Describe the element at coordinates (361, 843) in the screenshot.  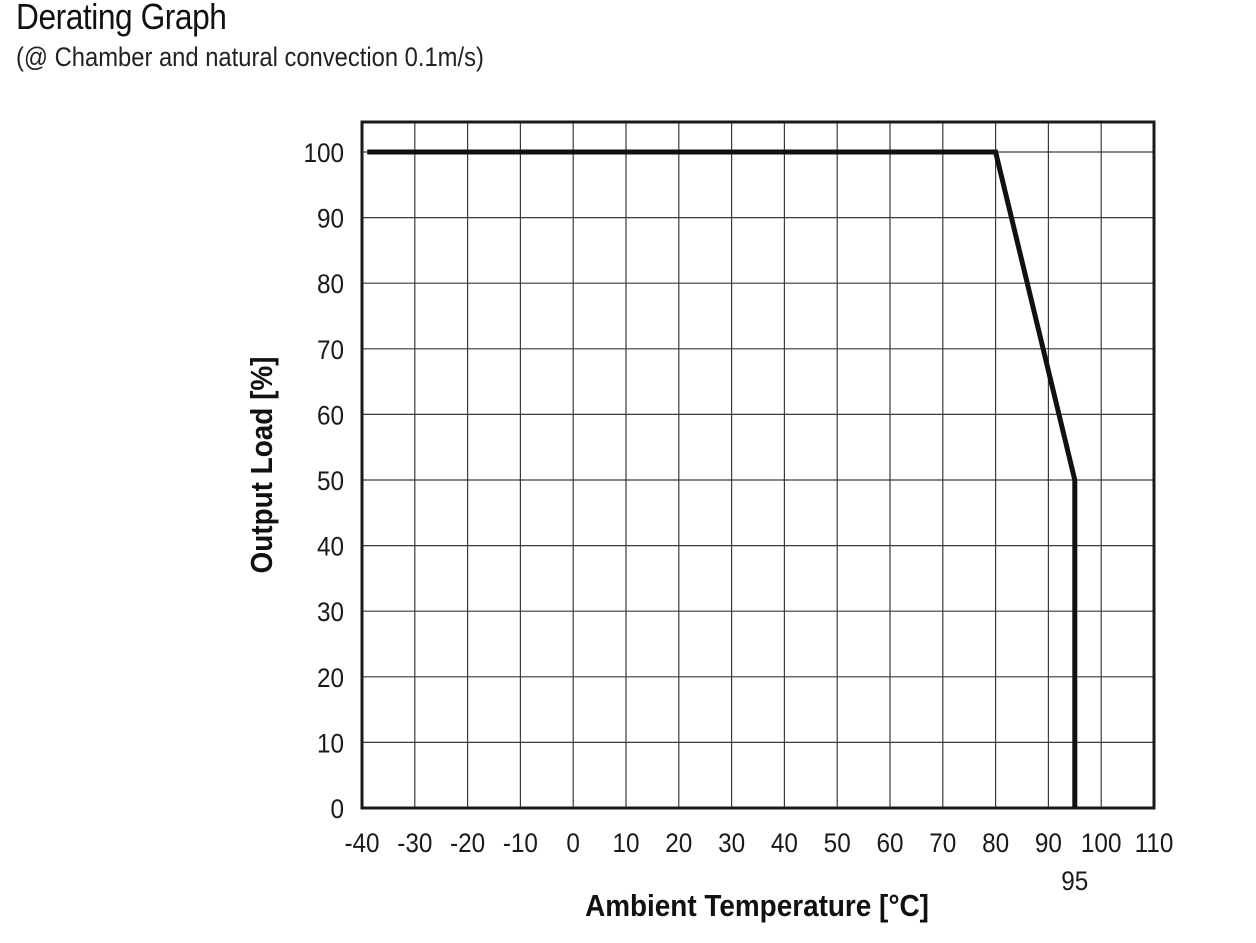
I see `x-tick-label: -40` at that location.